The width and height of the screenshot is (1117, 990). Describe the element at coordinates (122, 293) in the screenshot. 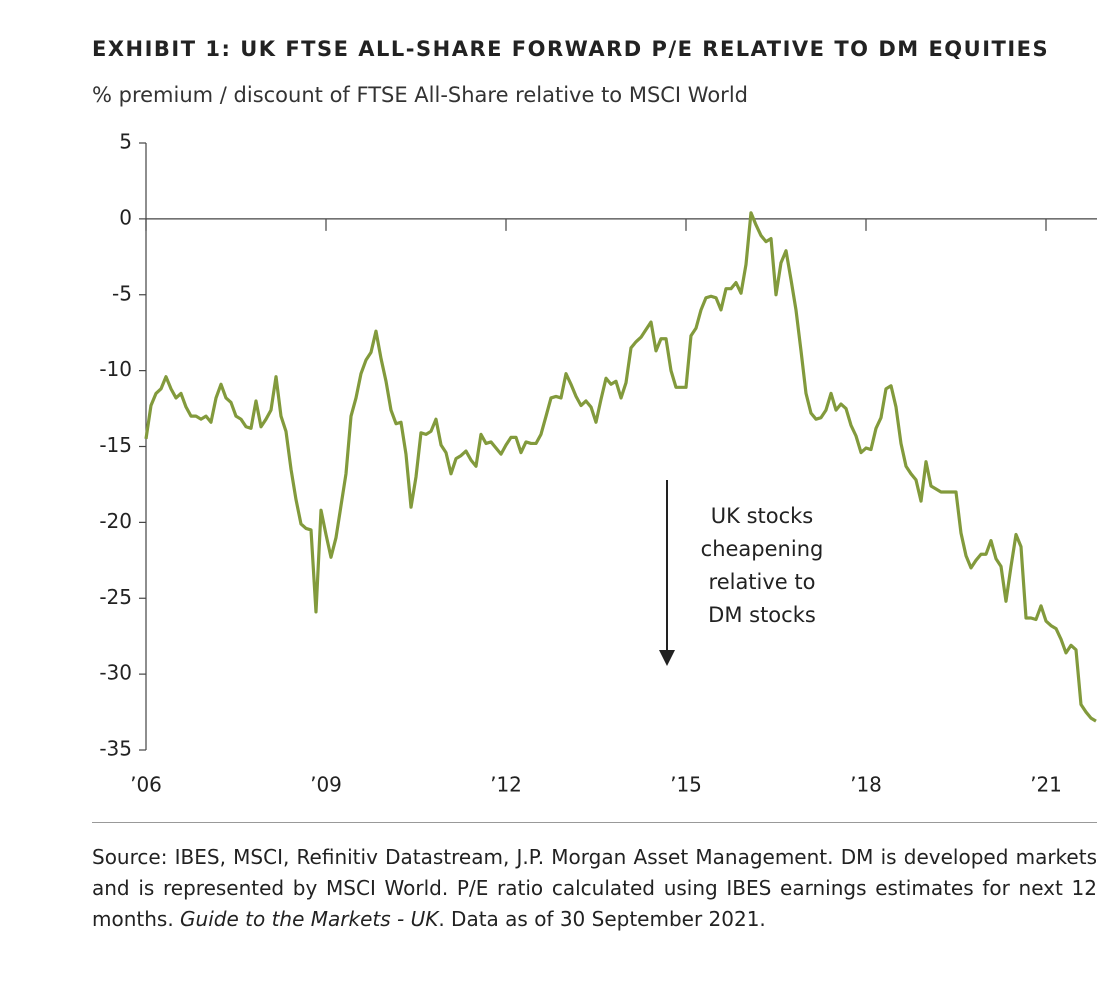

I see `y-tick-label: -5` at that location.